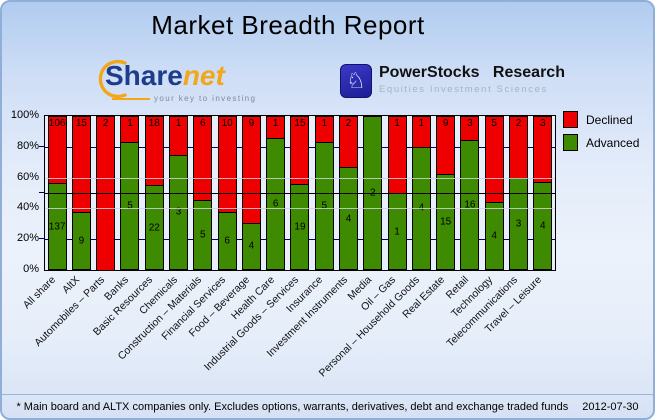 The width and height of the screenshot is (655, 420). Describe the element at coordinates (203, 123) in the screenshot. I see `declined-value-label: 6` at that location.